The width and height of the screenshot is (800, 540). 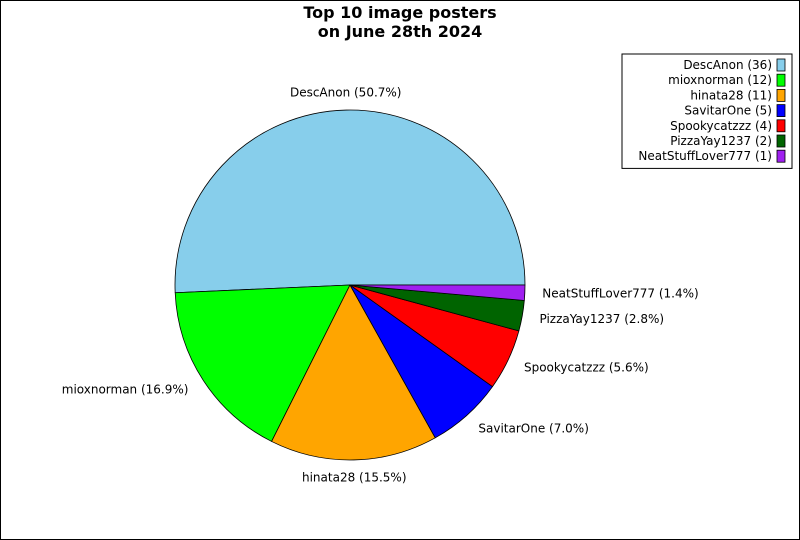 I want to click on legend-box, so click(x=707, y=111).